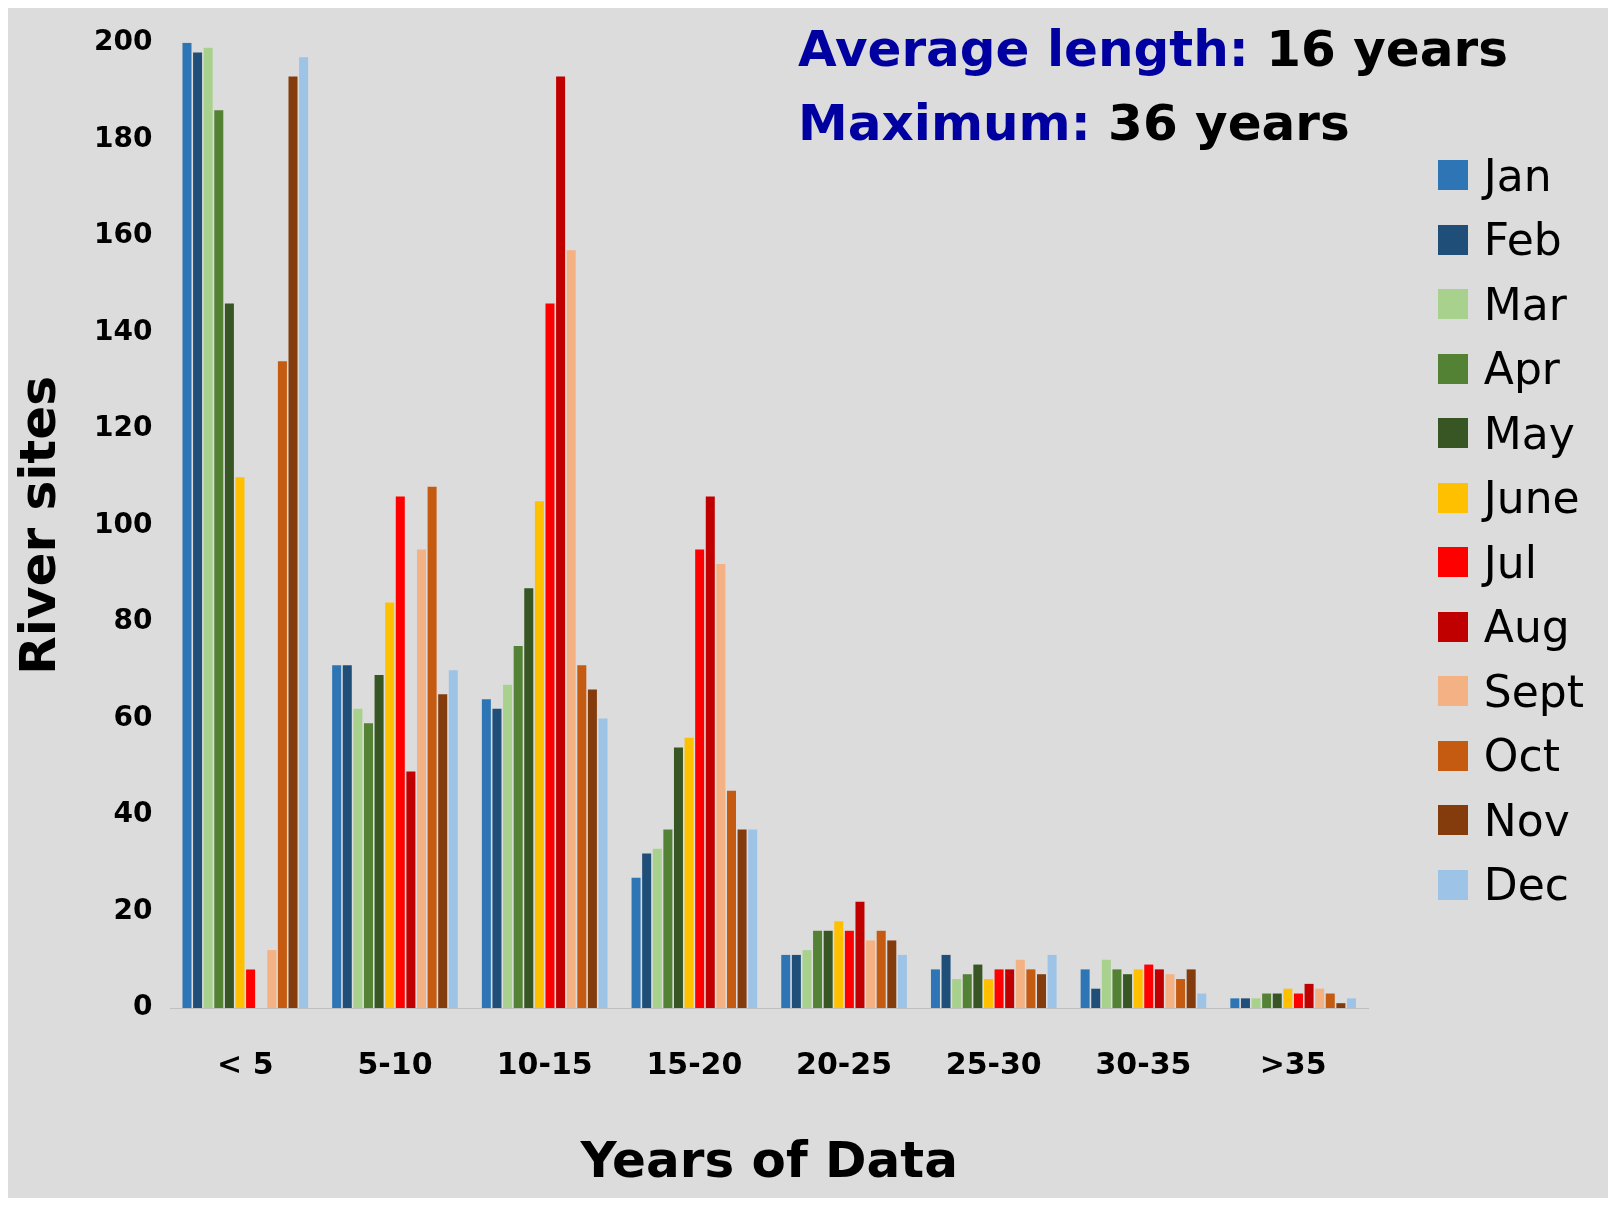 This screenshot has height=1210, width=1618. What do you see at coordinates (123, 523) in the screenshot?
I see `y-tick-label: 100` at bounding box center [123, 523].